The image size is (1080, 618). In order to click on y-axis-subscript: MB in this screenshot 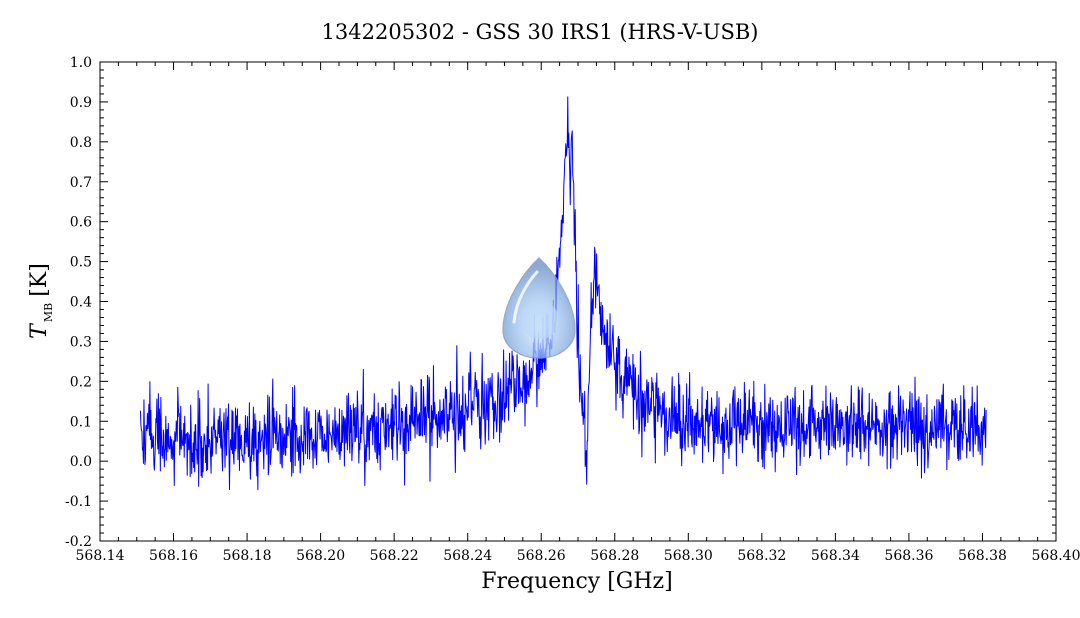, I will do `click(48, 312)`.